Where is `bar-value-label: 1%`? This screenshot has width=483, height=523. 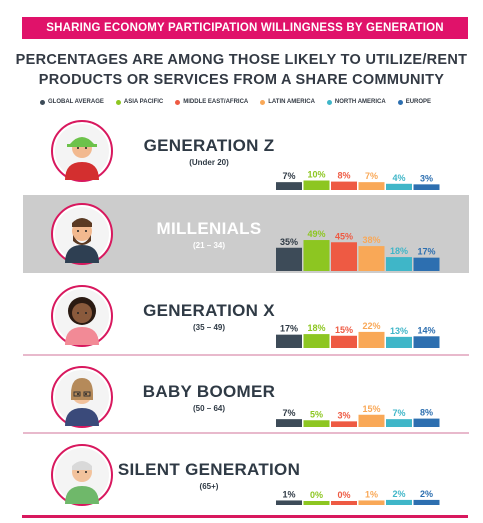
bar-value-label: 1% is located at coordinates (371, 494).